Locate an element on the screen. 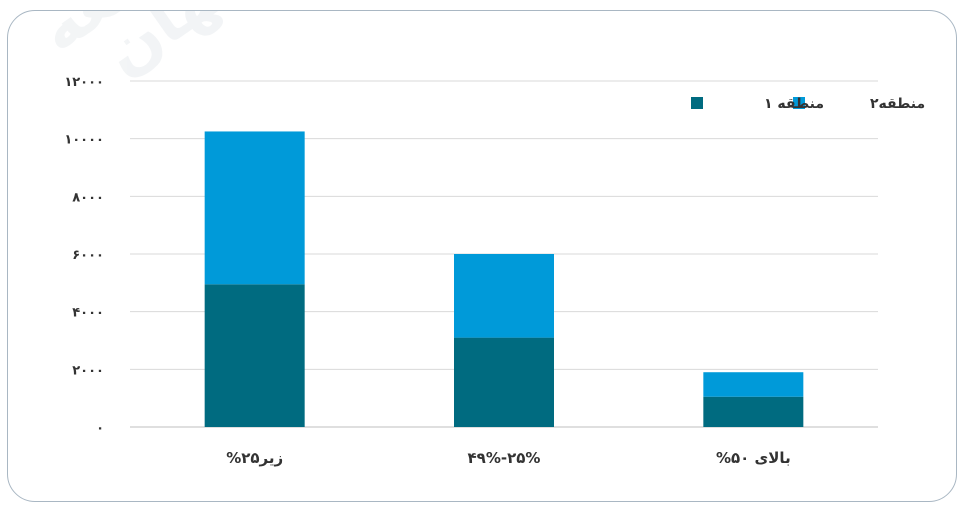 The width and height of the screenshot is (966, 510). legend-label-series-1: منطقه ۱ is located at coordinates (794, 104).